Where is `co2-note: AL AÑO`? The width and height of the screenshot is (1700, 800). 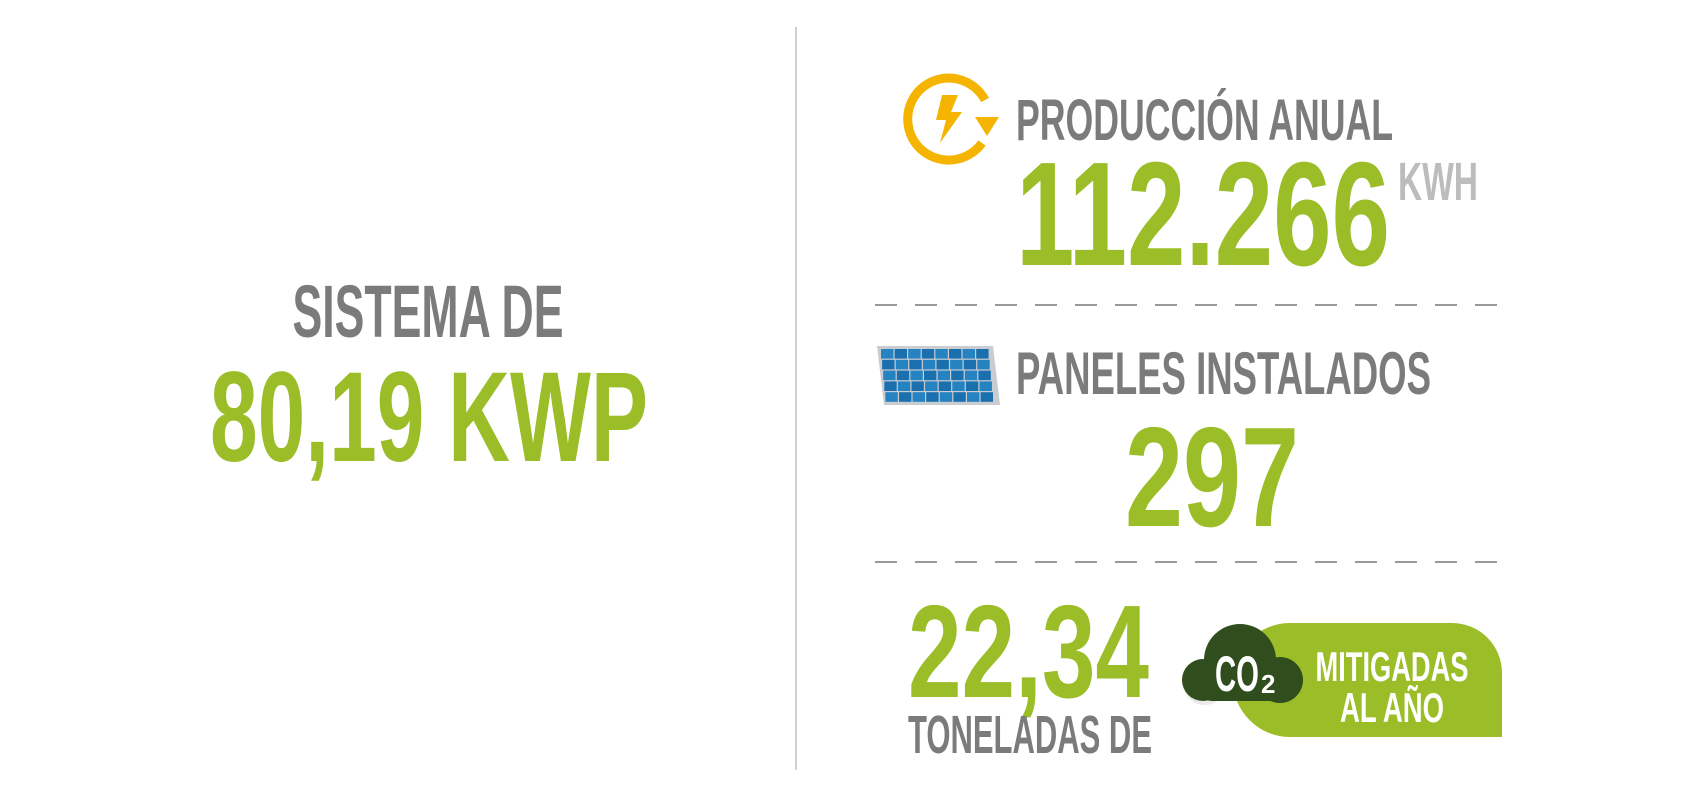 co2-note: AL AÑO is located at coordinates (1392, 707).